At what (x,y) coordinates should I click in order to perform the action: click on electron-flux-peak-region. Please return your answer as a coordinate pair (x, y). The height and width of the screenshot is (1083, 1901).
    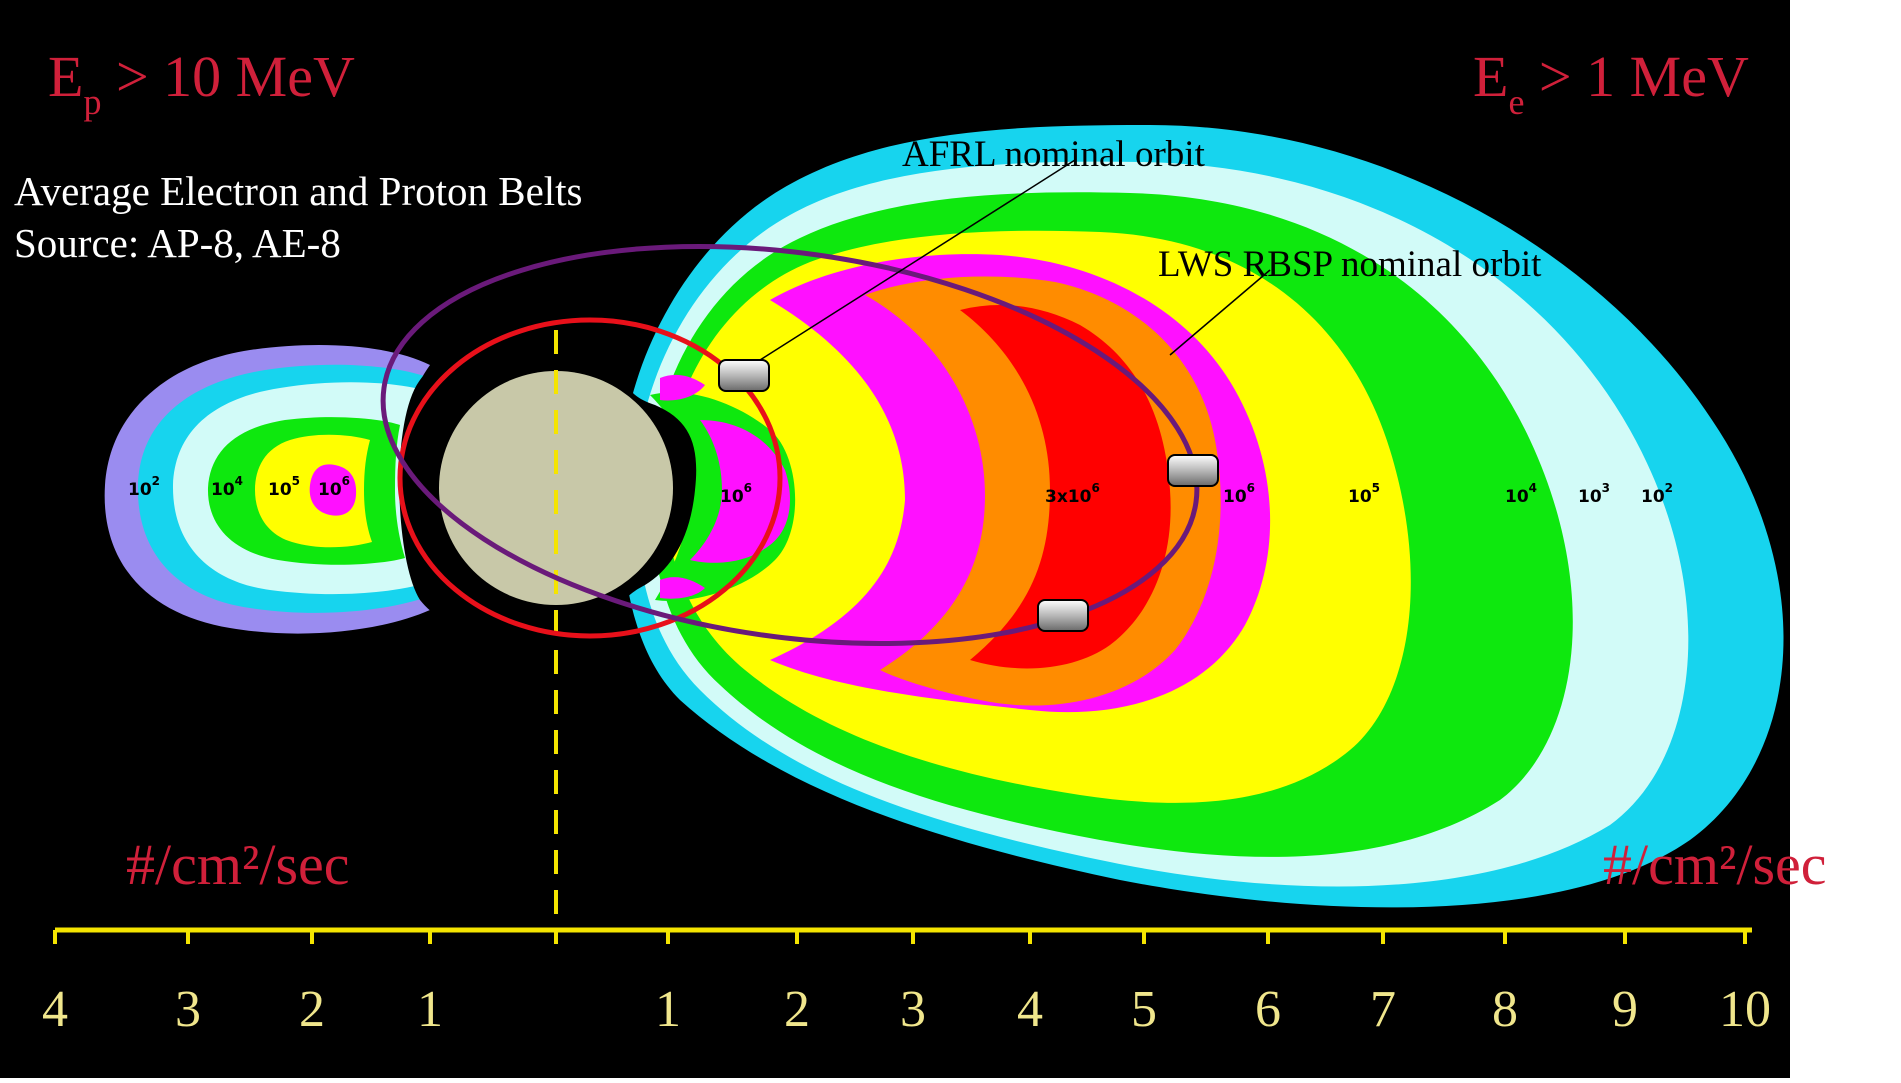
    Looking at the image, I should click on (1065, 487).